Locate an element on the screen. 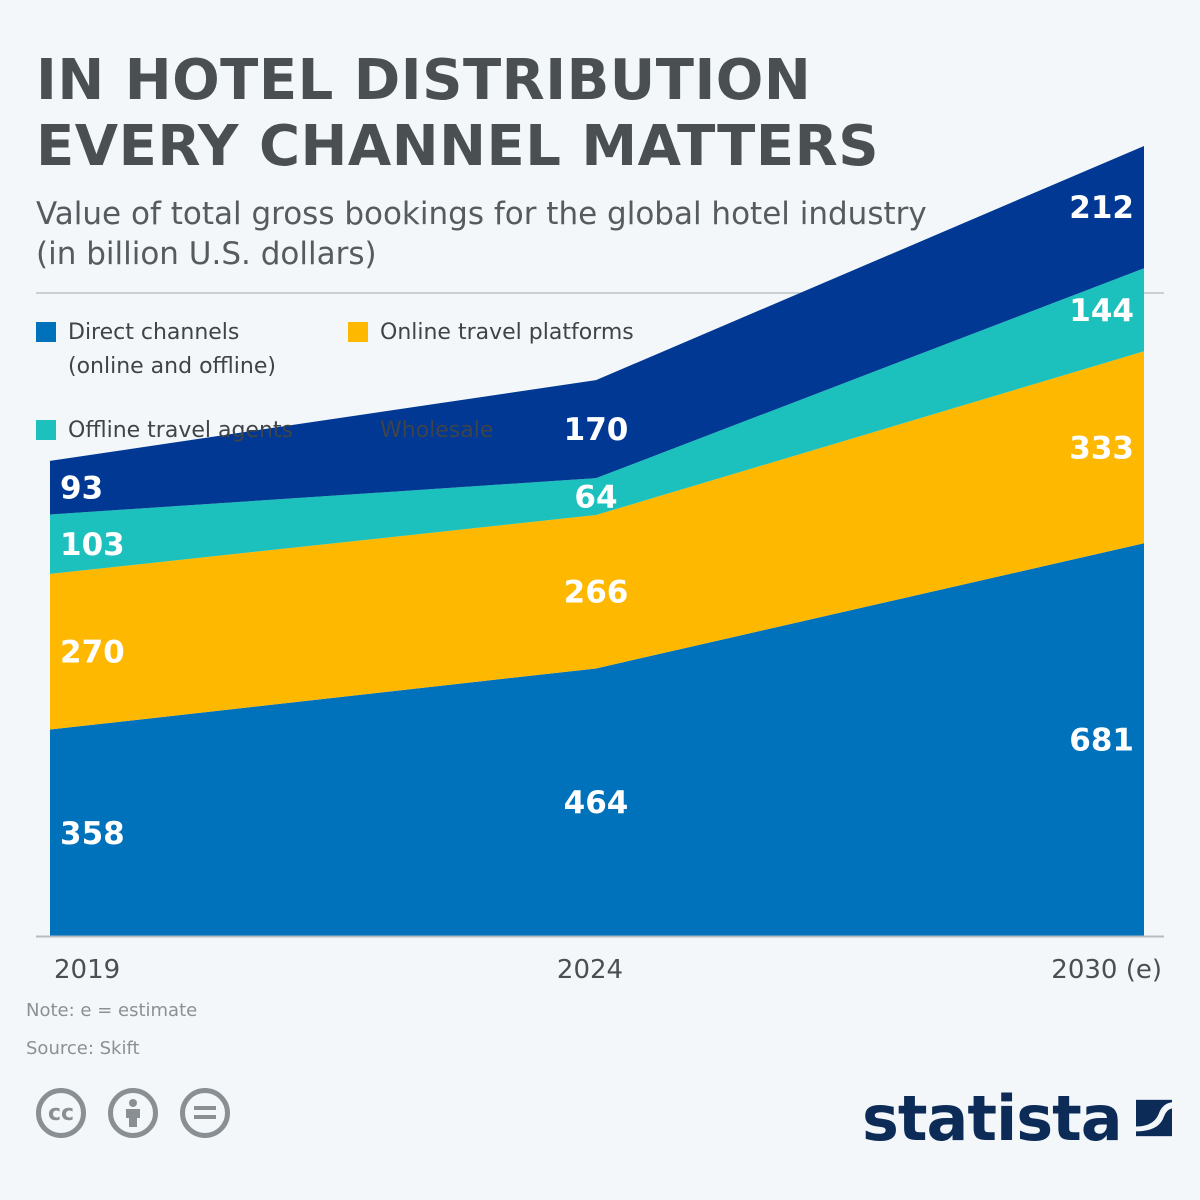  nd-equals-icon is located at coordinates (205, 1113).